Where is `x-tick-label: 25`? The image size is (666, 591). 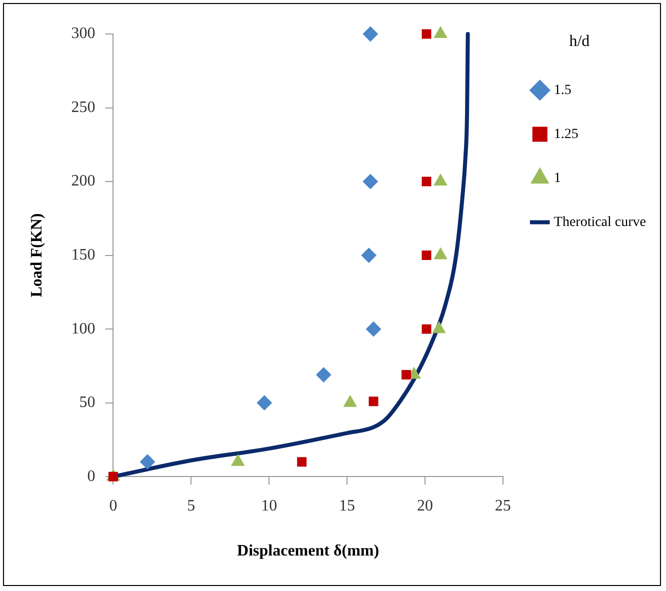 x-tick-label: 25 is located at coordinates (502, 505).